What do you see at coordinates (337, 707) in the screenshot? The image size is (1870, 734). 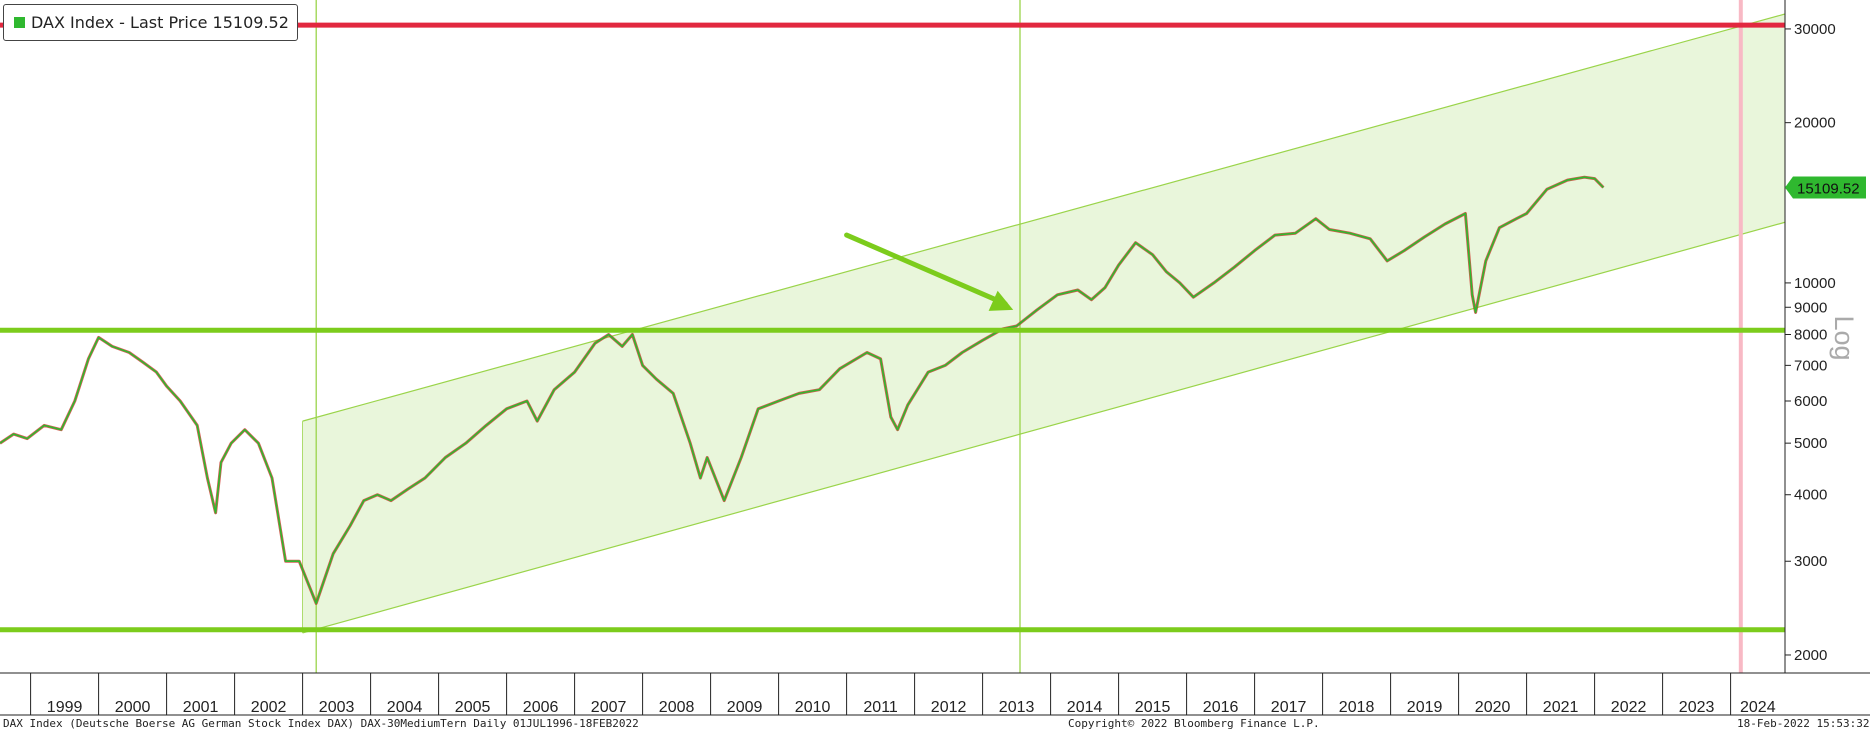 I see `x-tick-label-2003: 2003` at bounding box center [337, 707].